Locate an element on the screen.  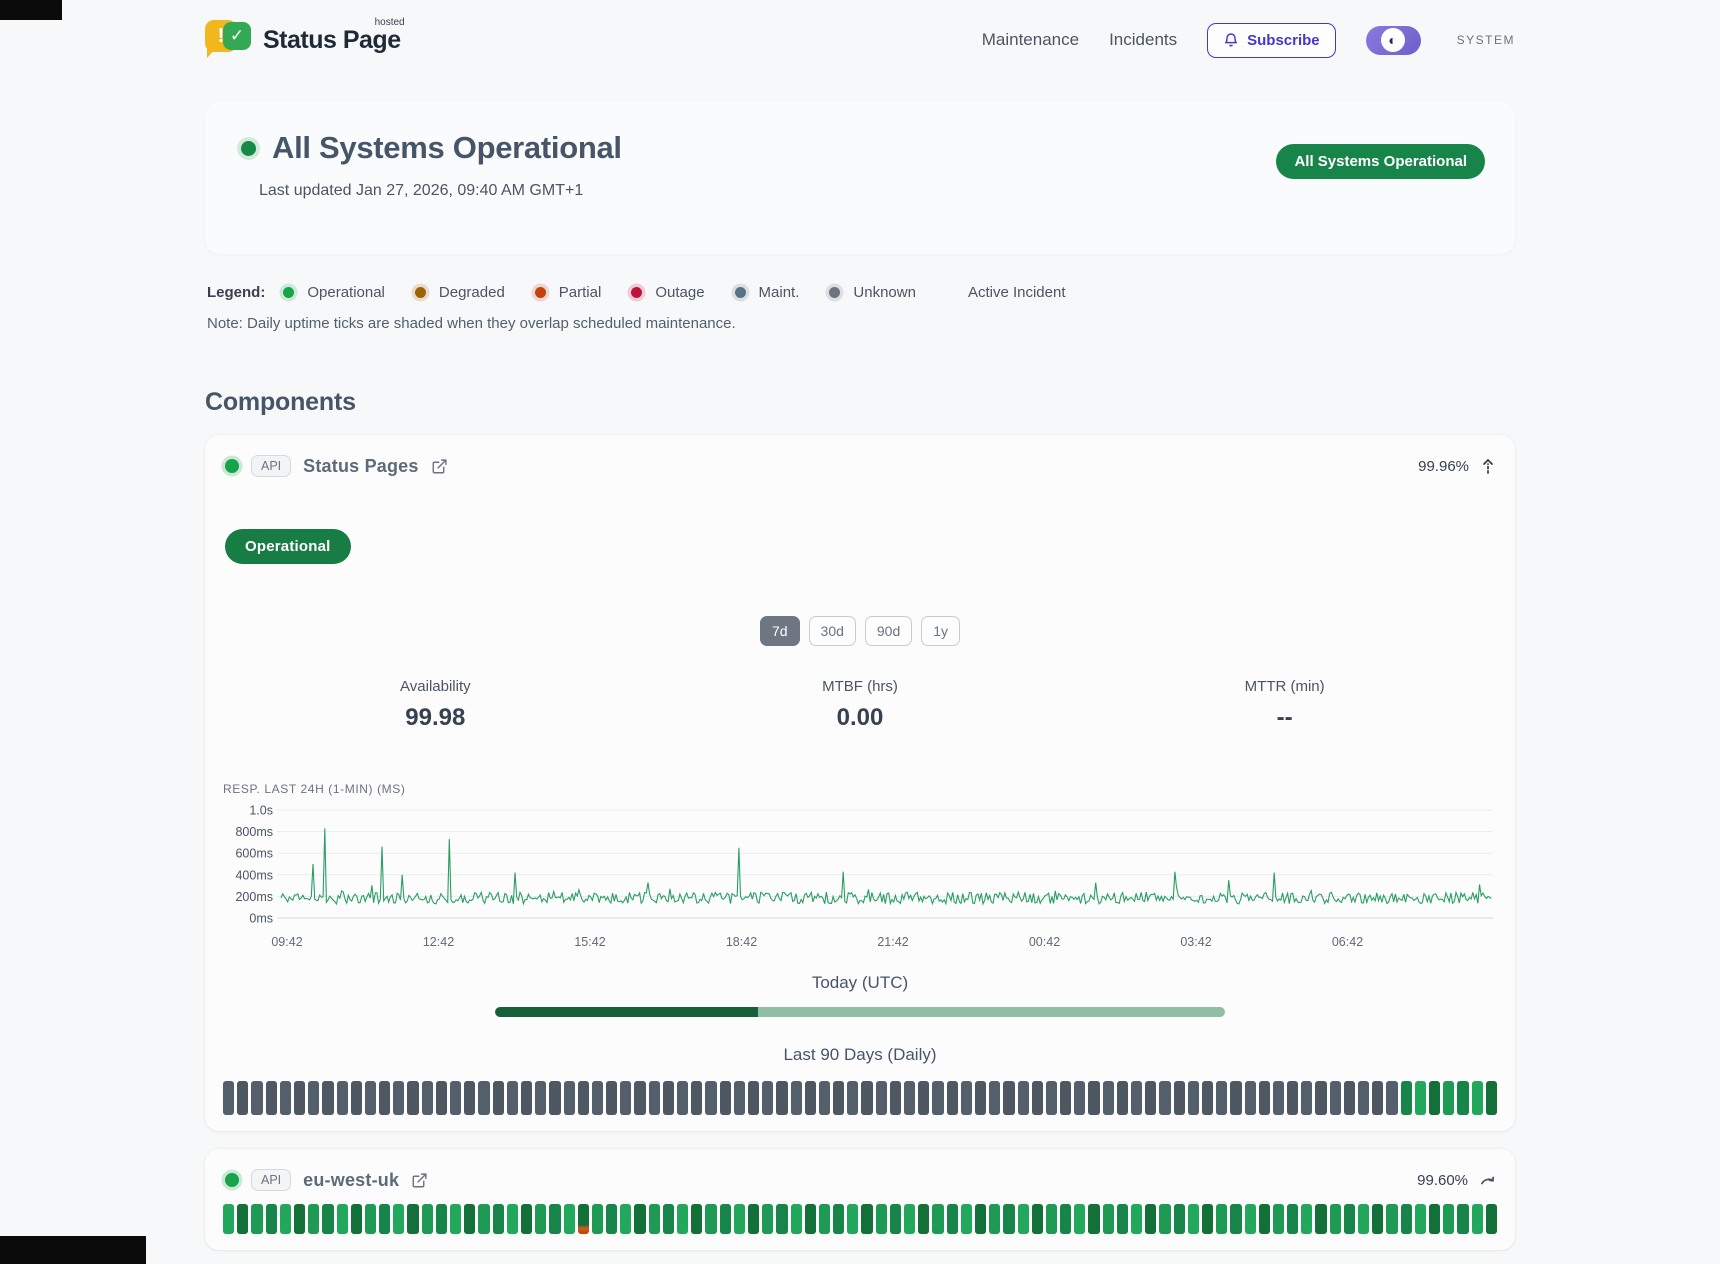
range-button-90d: 90d is located at coordinates (888, 631).